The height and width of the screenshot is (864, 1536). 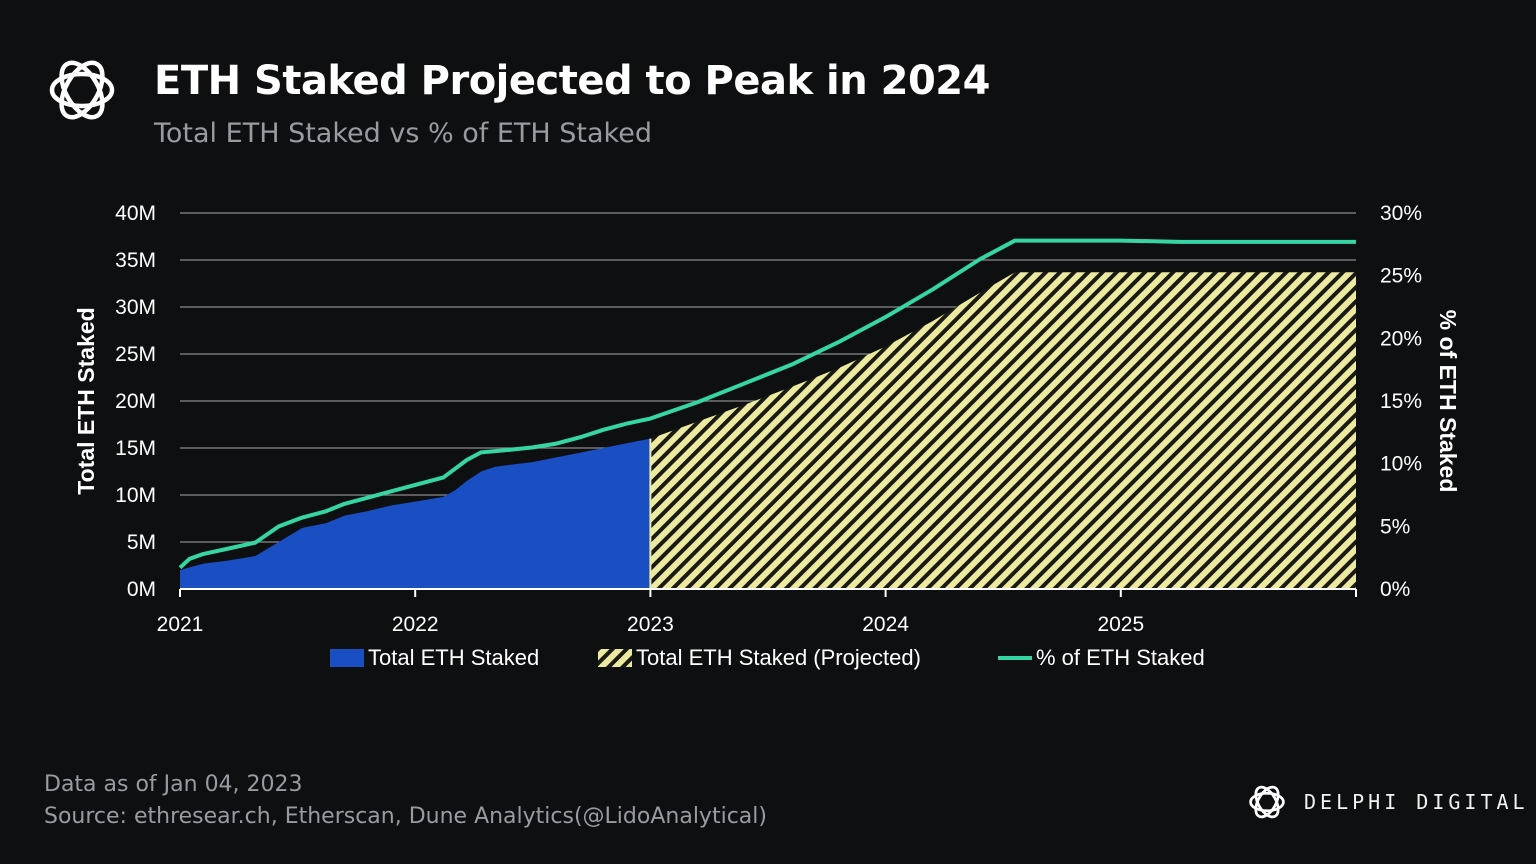 What do you see at coordinates (1120, 624) in the screenshot?
I see `x-tick-label: 2025` at bounding box center [1120, 624].